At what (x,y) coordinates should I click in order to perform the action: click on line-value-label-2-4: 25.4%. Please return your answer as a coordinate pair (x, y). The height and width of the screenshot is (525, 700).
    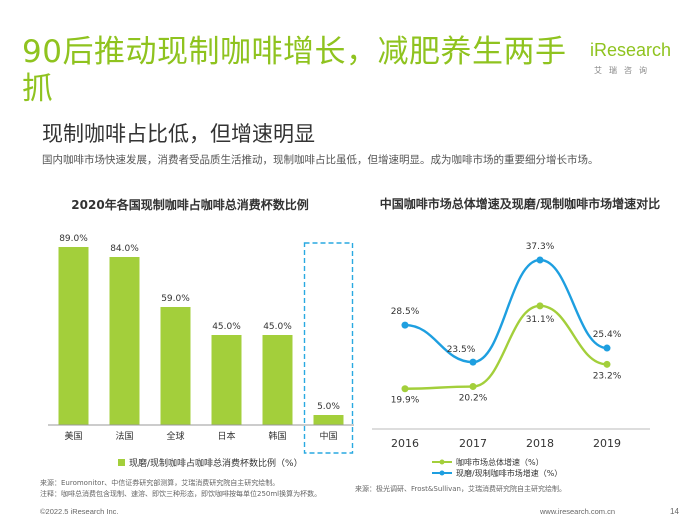
    Looking at the image, I should click on (607, 335).